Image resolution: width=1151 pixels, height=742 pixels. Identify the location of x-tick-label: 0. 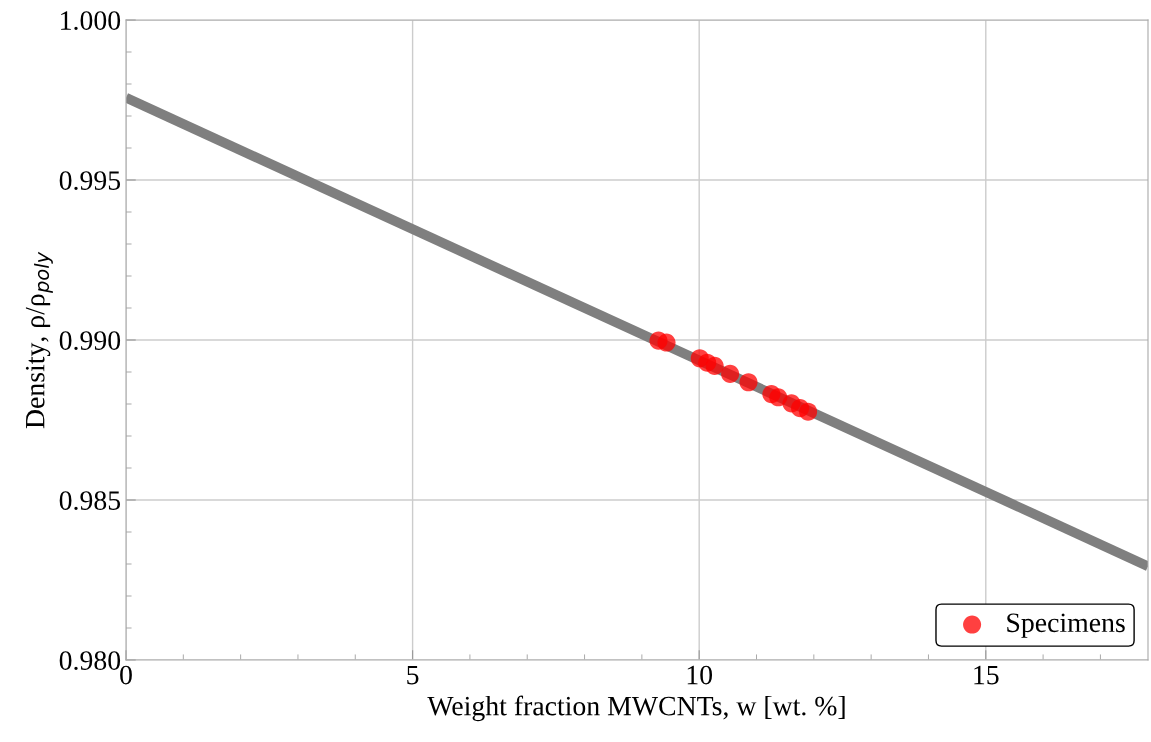
(126, 675).